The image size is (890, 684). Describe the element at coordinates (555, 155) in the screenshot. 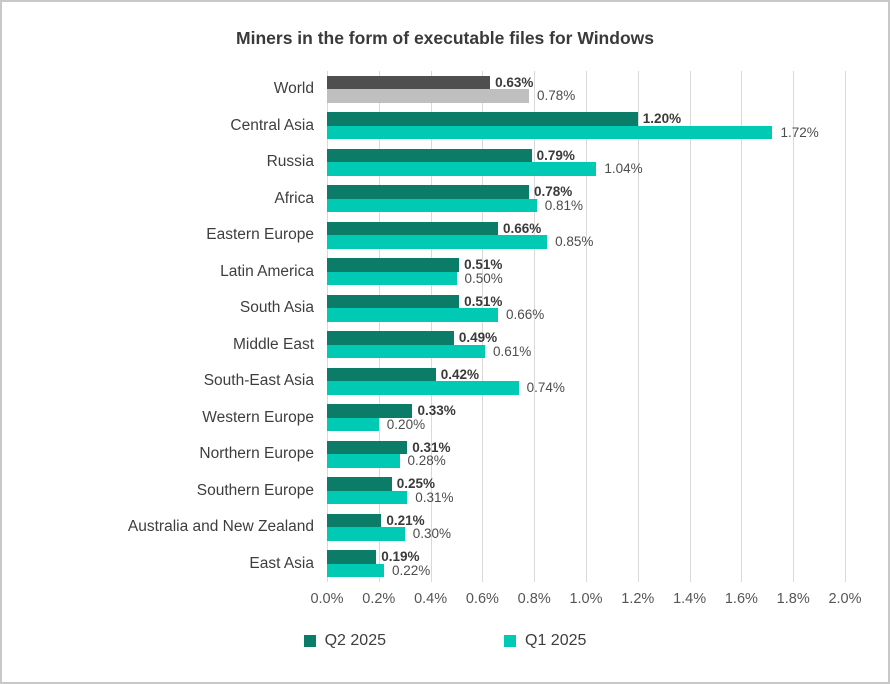

I see `value-label-q2-2025: 0.79%` at that location.